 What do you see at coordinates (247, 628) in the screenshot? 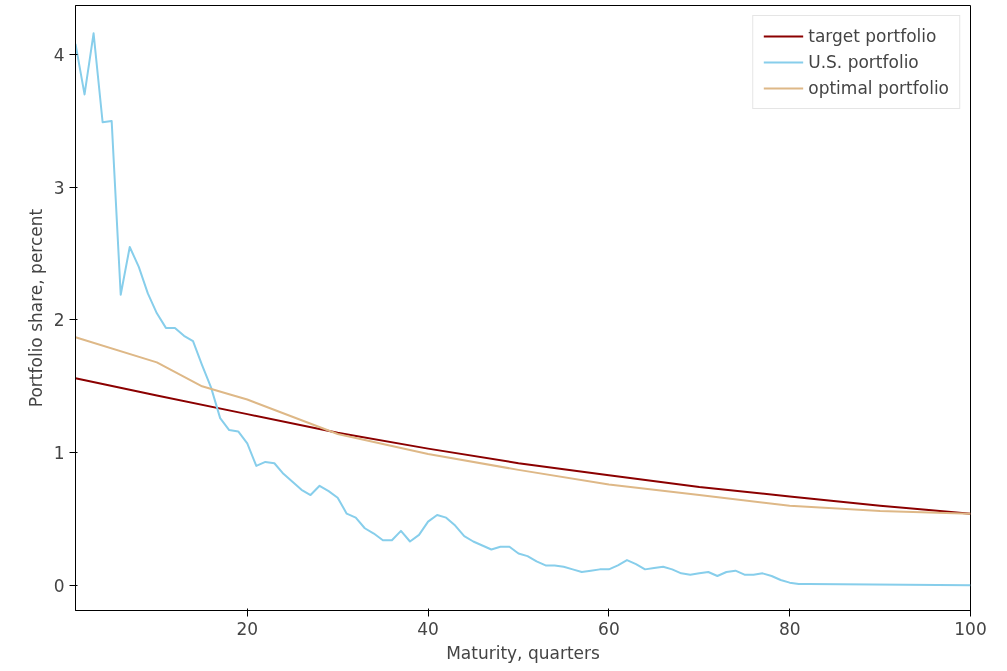
I see `x-tick-label: 20` at bounding box center [247, 628].